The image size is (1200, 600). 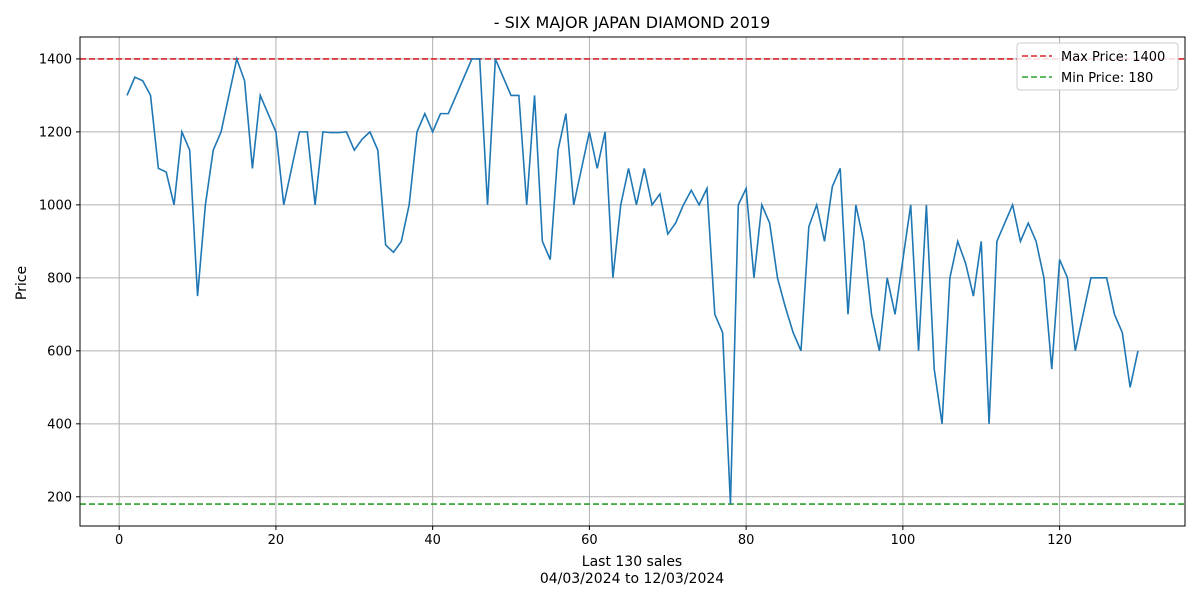 What do you see at coordinates (632, 562) in the screenshot?
I see `x-axis-label: Last 130 sales` at bounding box center [632, 562].